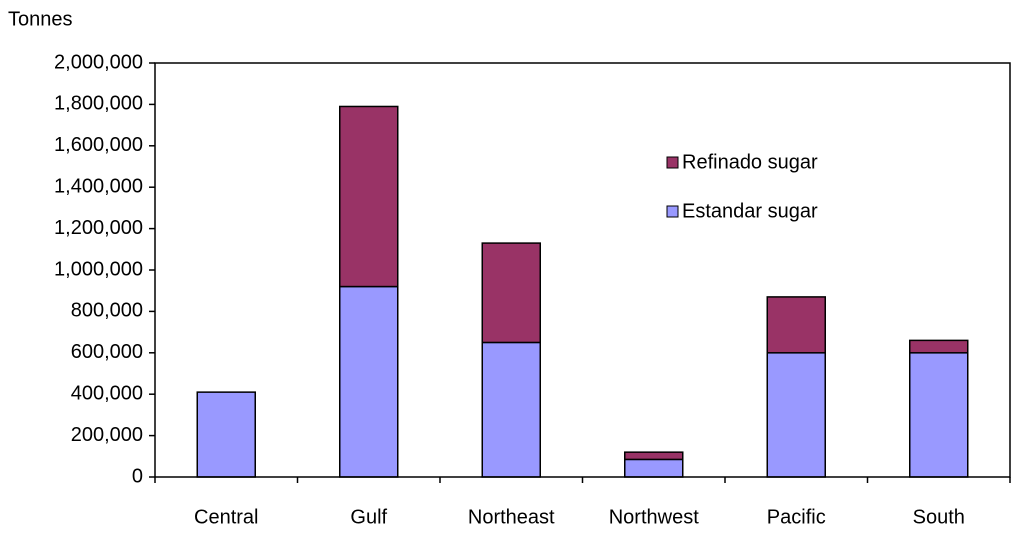 This screenshot has width=1013, height=535. Describe the element at coordinates (98, 104) in the screenshot. I see `y-tick-label: 1,800,000` at that location.